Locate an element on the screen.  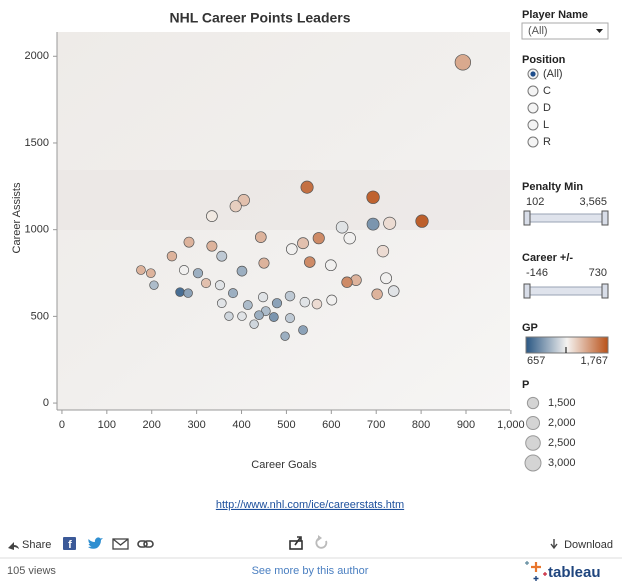
x-tick-label: 800 is located at coordinates (421, 425).